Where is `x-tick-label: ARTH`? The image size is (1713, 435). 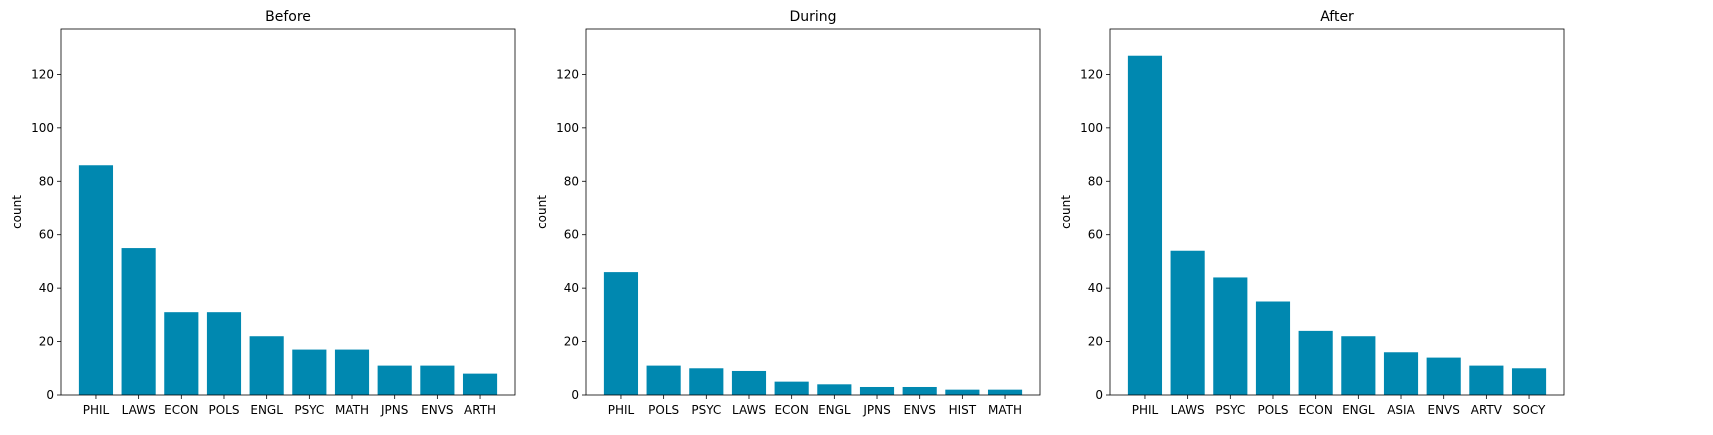
x-tick-label: ARTH is located at coordinates (480, 410).